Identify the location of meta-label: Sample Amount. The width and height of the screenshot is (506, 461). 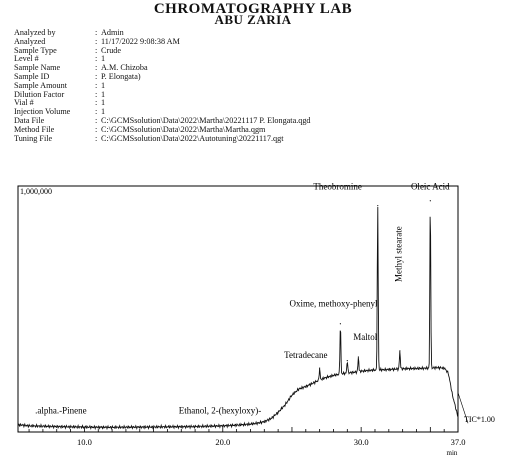
(40, 85).